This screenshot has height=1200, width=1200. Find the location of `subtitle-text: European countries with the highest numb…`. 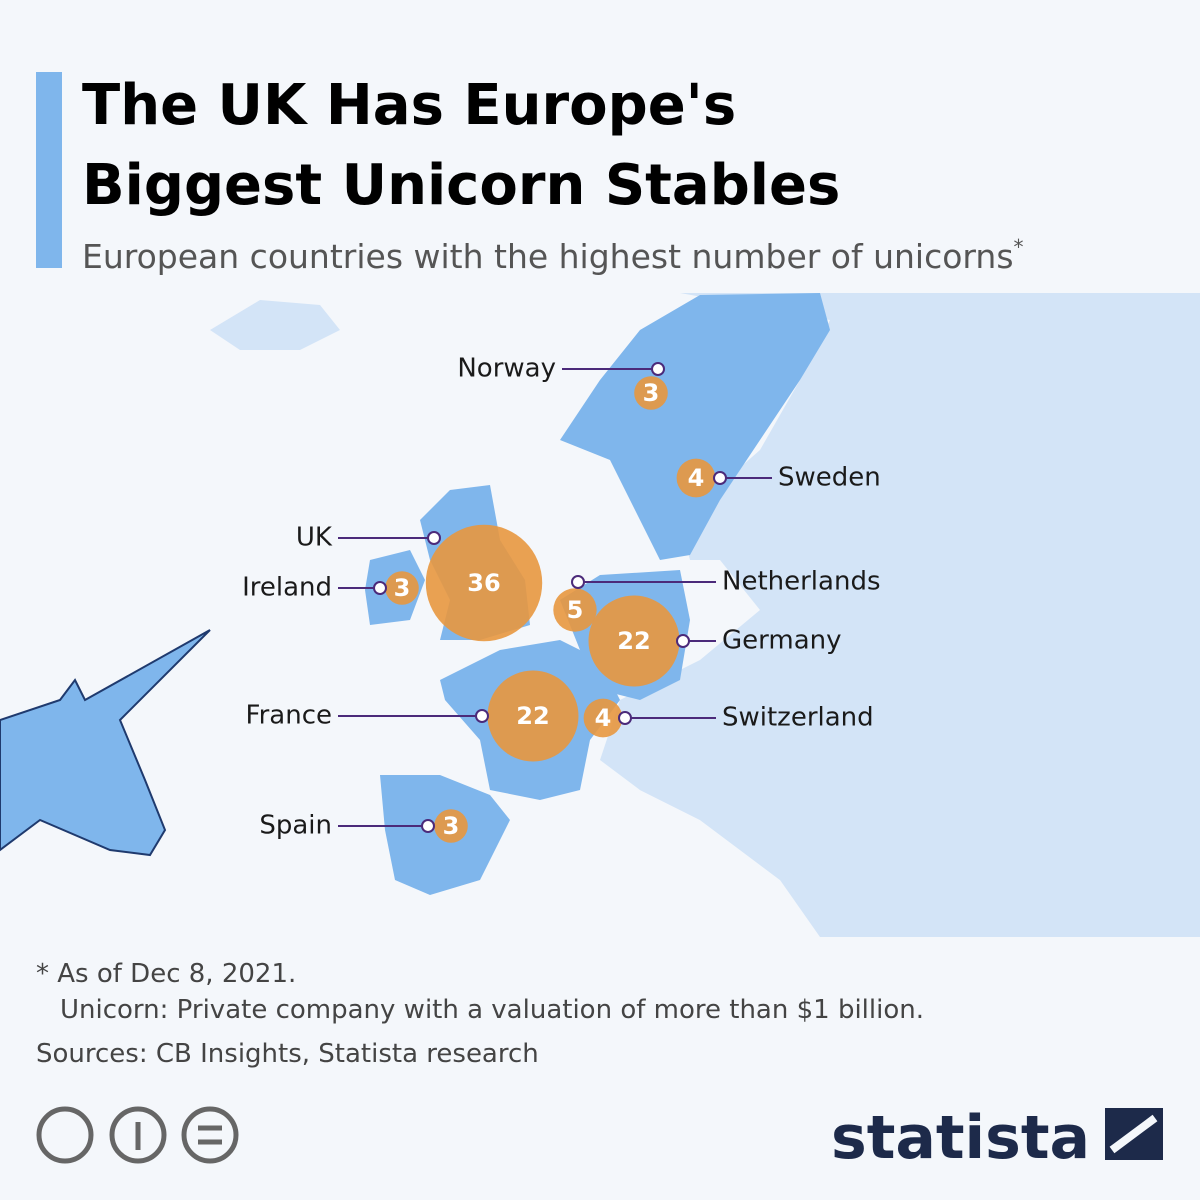

subtitle-text: European countries with the highest numb… is located at coordinates (548, 256).